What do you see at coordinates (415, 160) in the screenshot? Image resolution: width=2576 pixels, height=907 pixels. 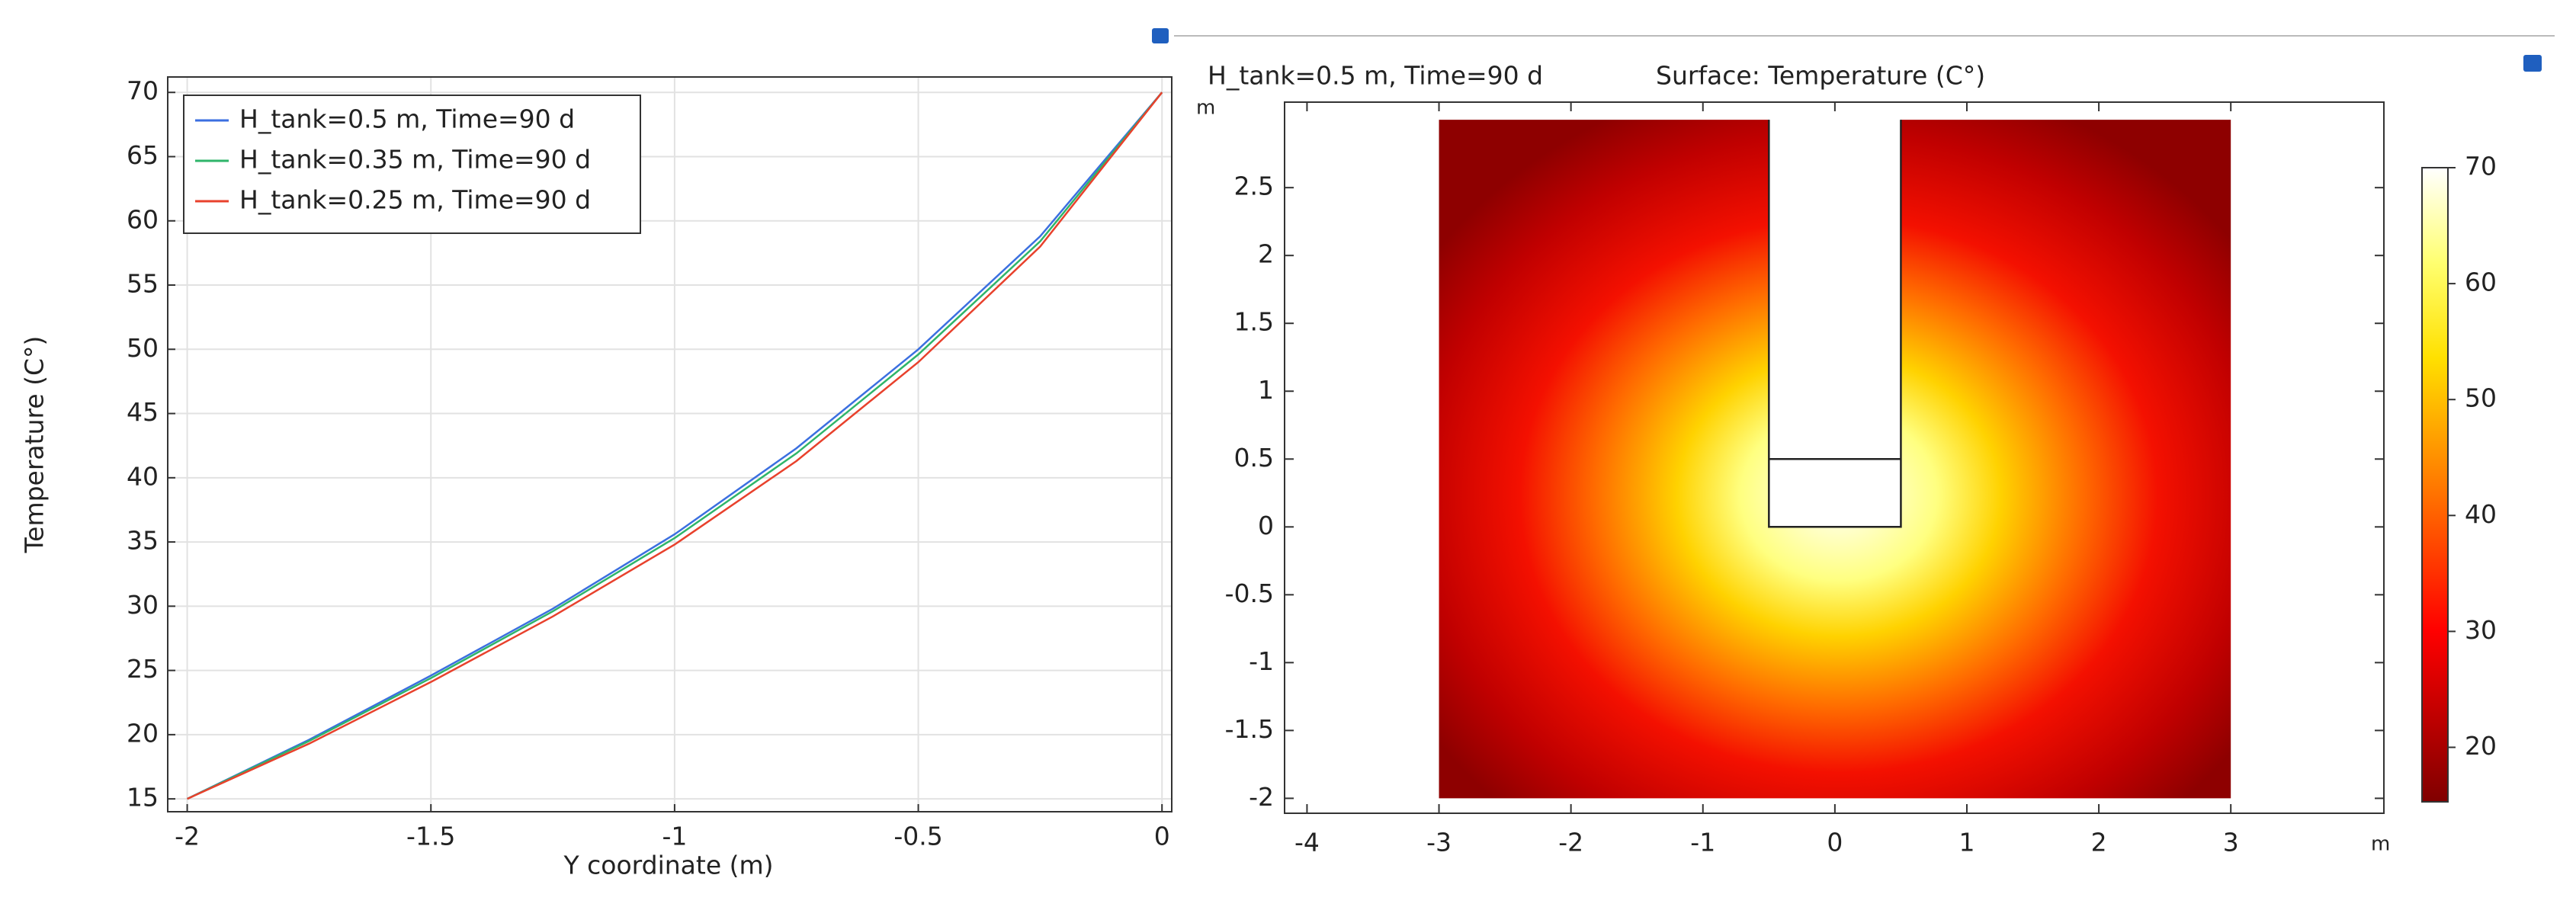 I see `legend-label: H_tank=0.35 m, Time=90 d` at bounding box center [415, 160].